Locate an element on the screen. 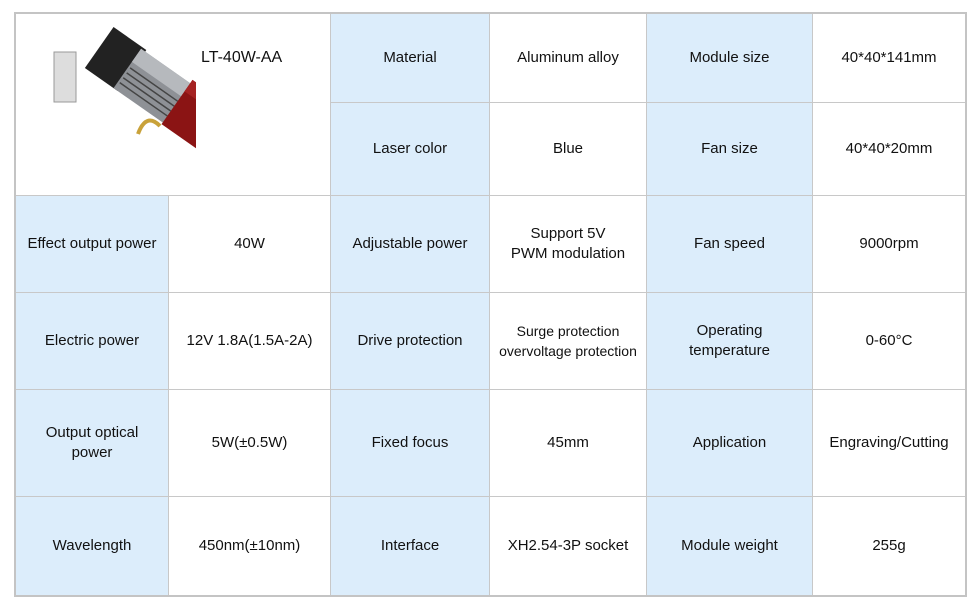 The height and width of the screenshot is (600, 970). spec-value: XH2.54-3P socket is located at coordinates (568, 546).